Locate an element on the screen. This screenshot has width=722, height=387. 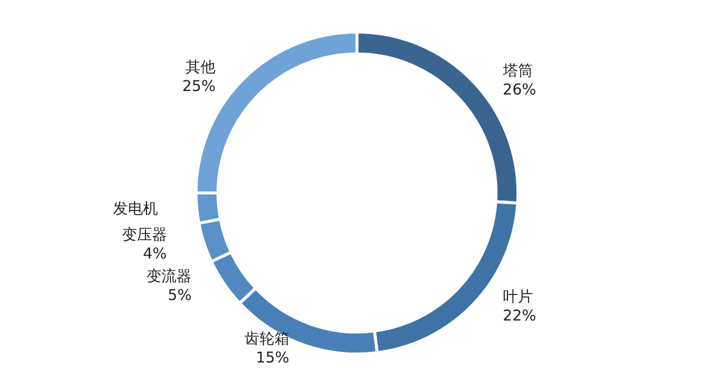
data-label: 22% is located at coordinates (519, 315).